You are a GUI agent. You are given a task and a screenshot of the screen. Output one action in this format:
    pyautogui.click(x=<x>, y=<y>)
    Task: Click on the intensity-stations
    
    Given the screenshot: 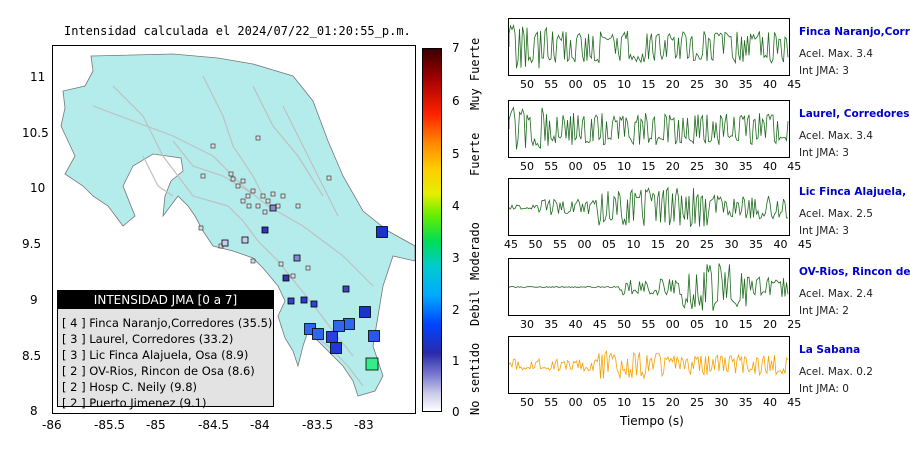 What is the action you would take?
    pyautogui.click(x=304, y=287)
    